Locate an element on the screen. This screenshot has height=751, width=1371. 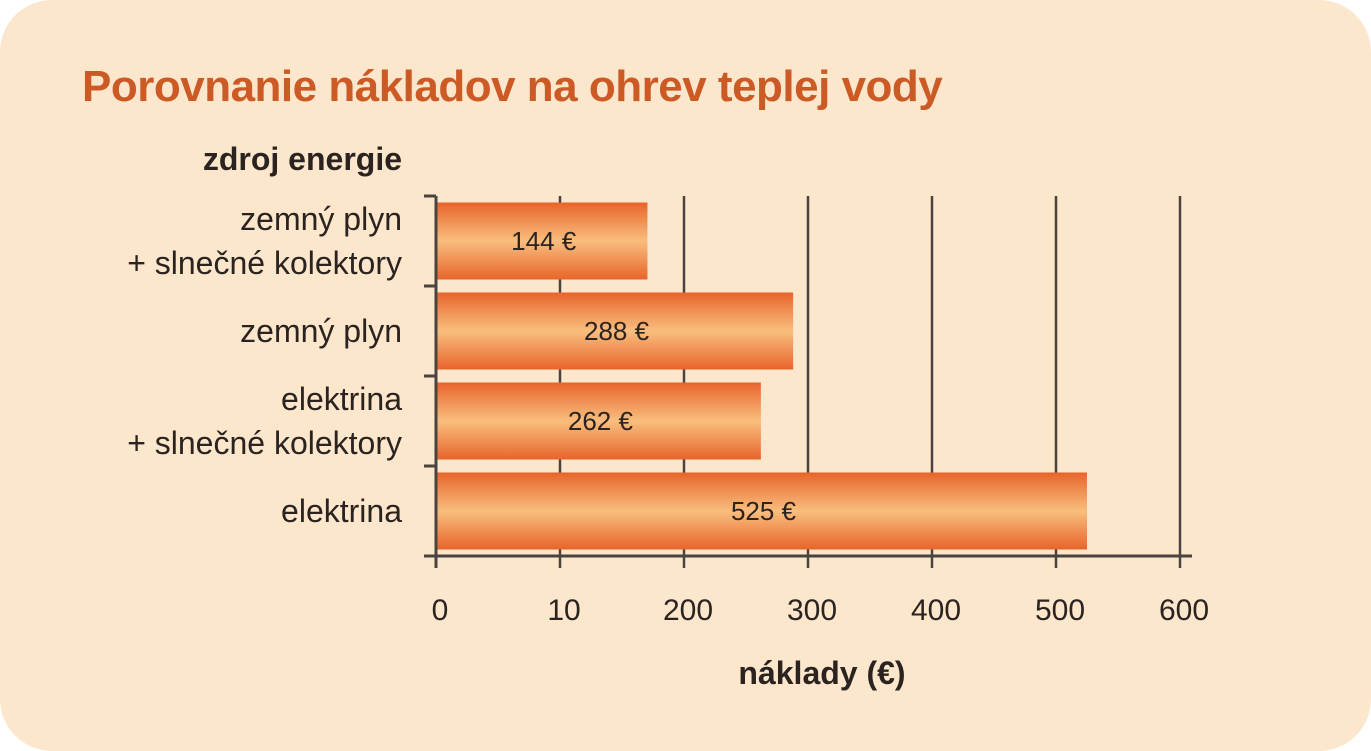
x-tick-label-0: 0 is located at coordinates (440, 610).